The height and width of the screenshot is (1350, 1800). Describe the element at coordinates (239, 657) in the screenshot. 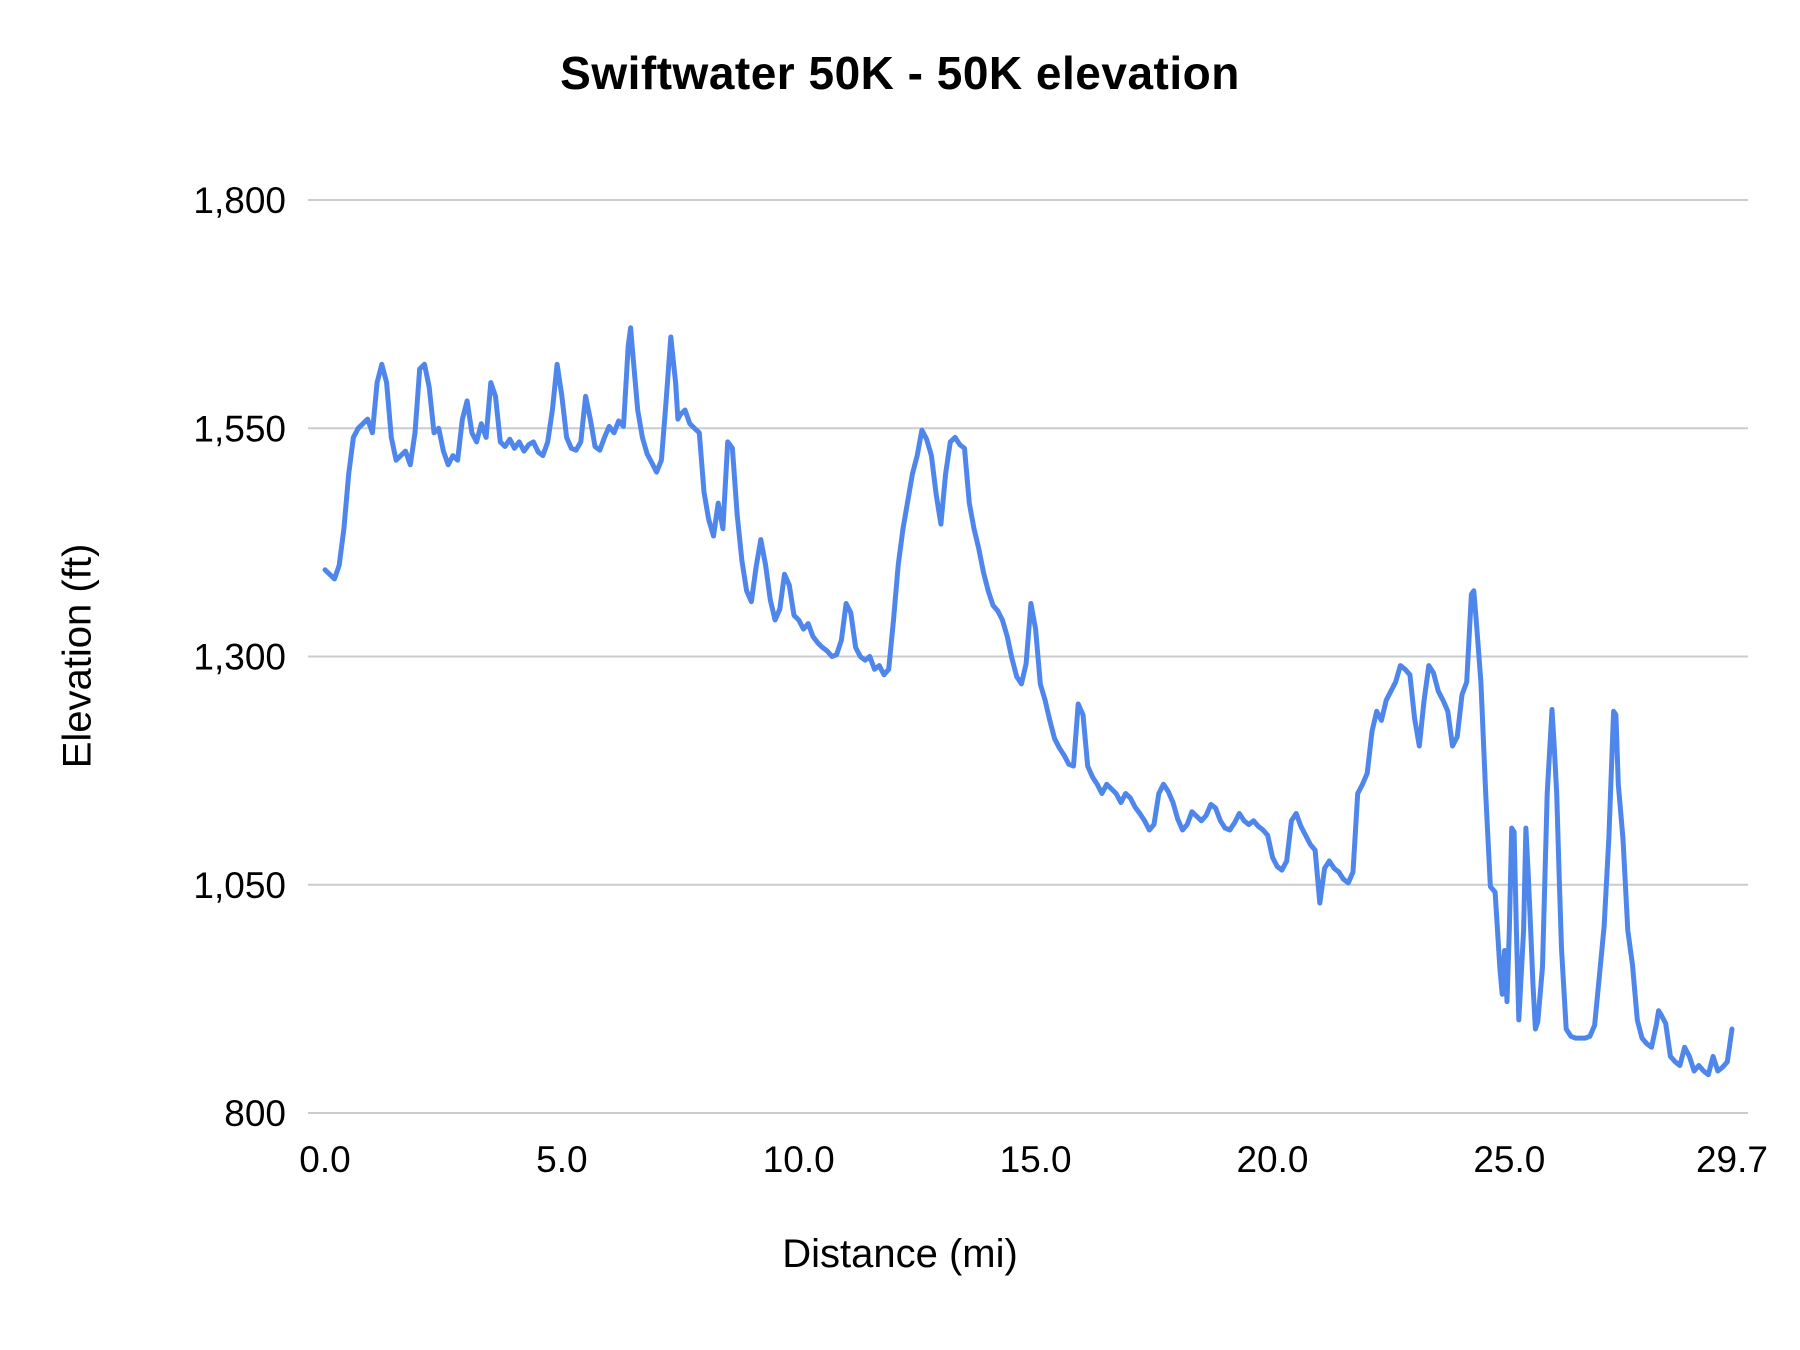

I see `y-tick-label: 1,300` at that location.